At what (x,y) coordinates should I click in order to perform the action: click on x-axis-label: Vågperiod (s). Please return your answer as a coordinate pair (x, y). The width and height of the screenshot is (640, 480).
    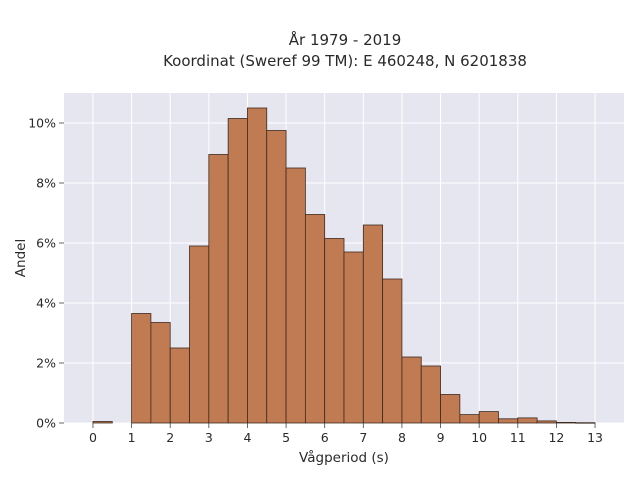
    Looking at the image, I should click on (344, 457).